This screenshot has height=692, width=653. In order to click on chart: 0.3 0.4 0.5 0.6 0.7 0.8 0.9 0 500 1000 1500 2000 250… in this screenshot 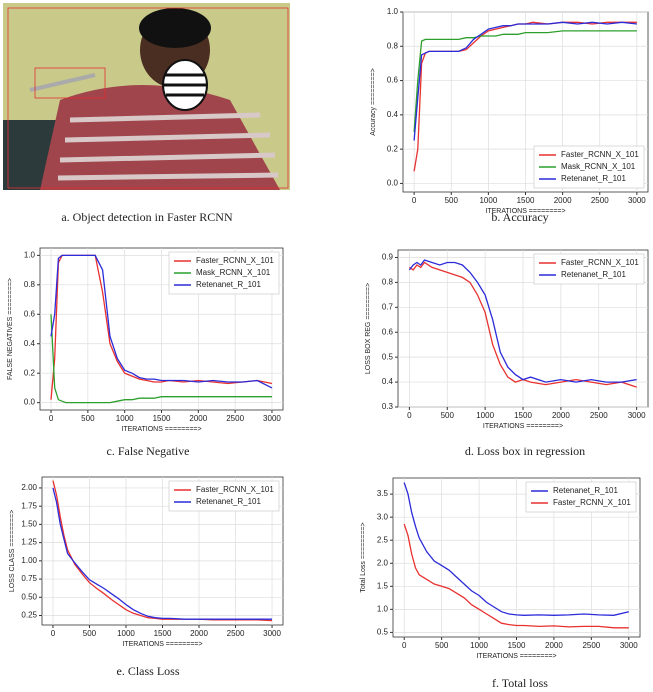, I will do `click(507, 339)`.